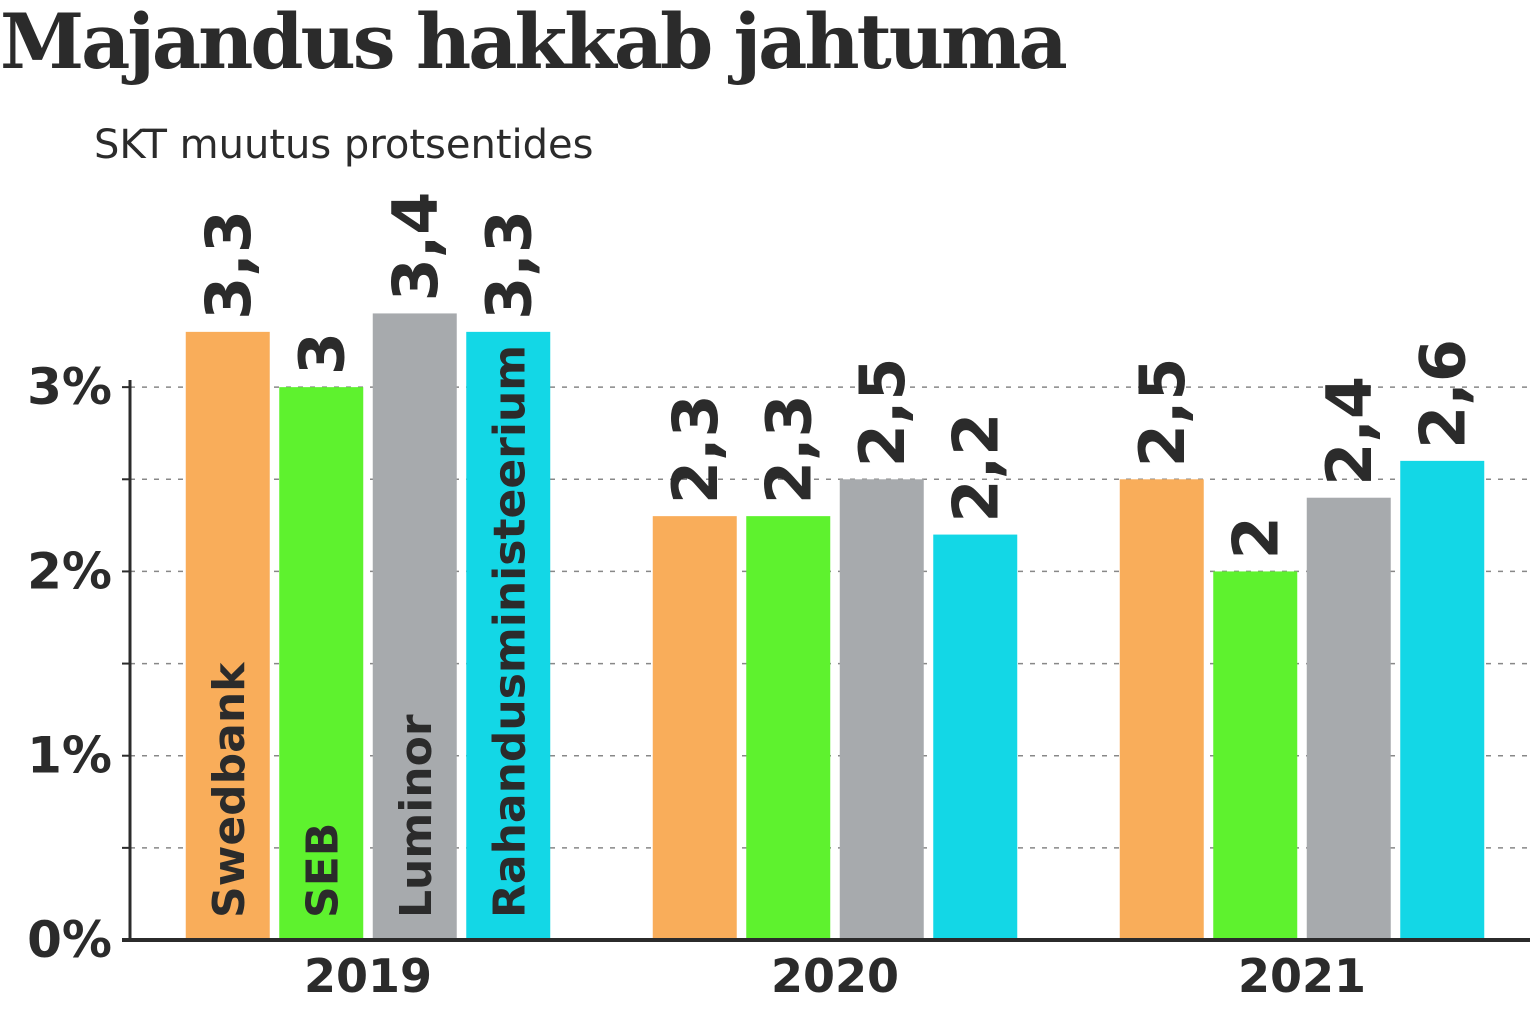  What do you see at coordinates (343, 145) in the screenshot?
I see `chart-subtitle: SKT muutus protsentides` at bounding box center [343, 145].